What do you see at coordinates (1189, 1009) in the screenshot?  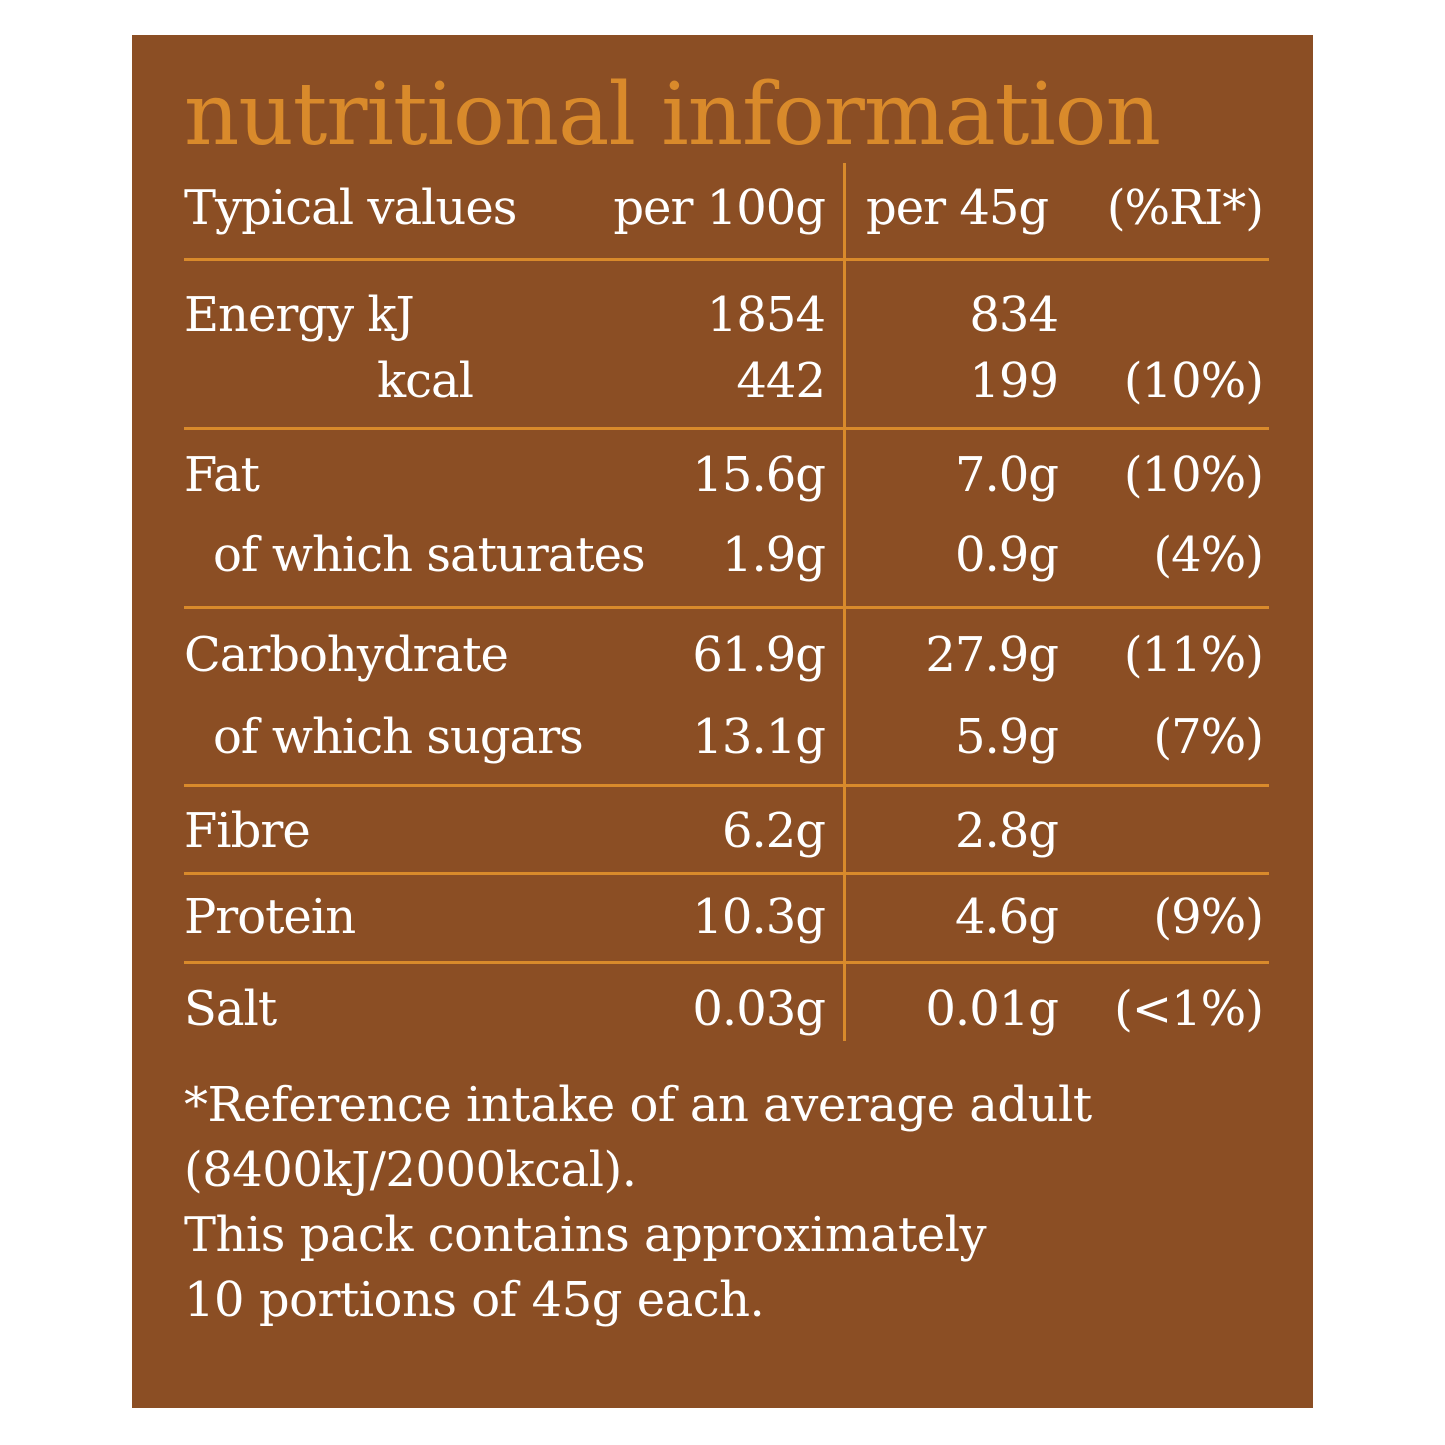 I see `row-ri: (<1%)` at bounding box center [1189, 1009].